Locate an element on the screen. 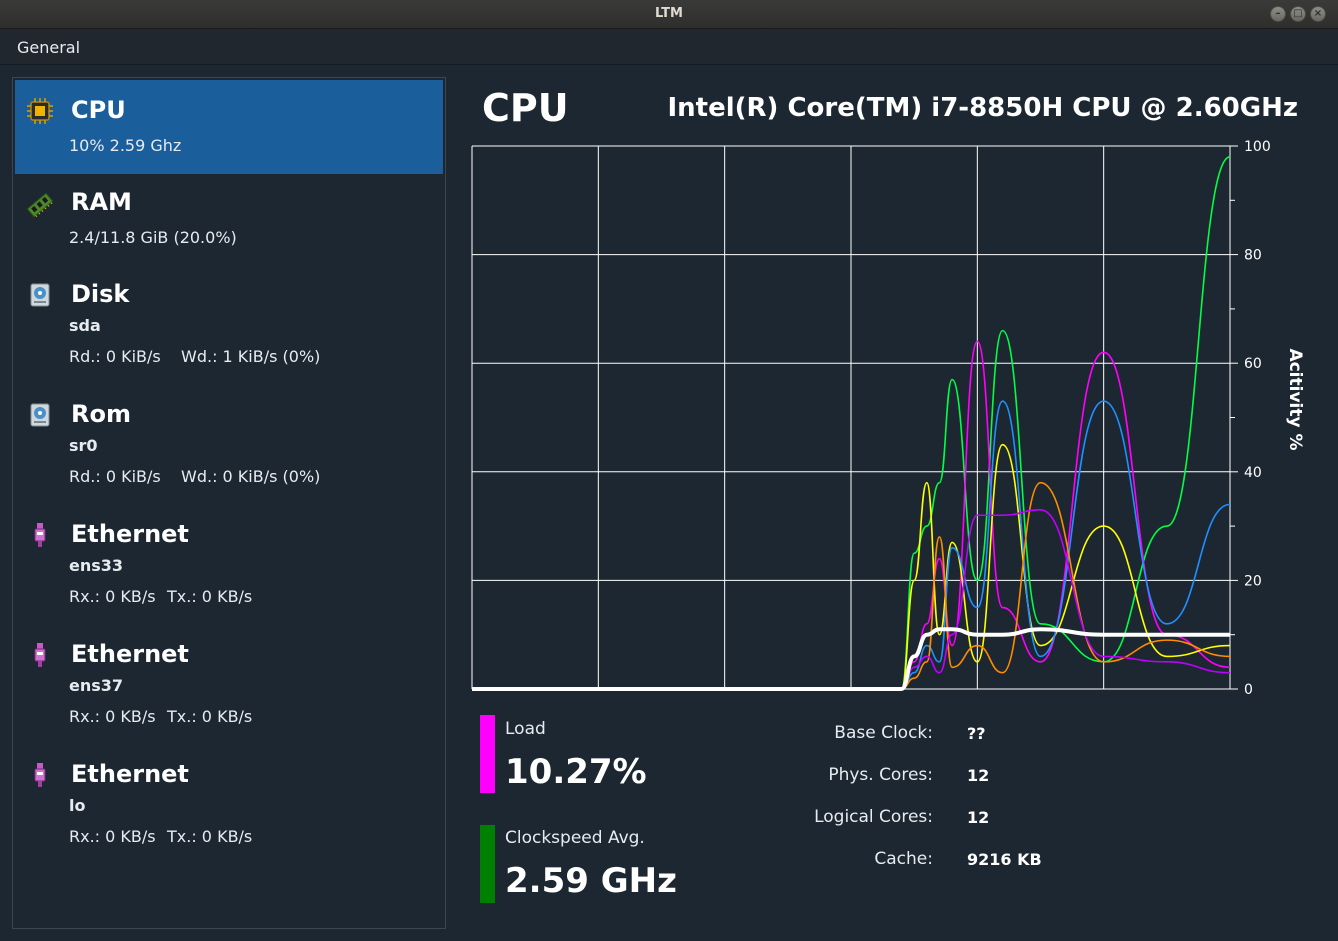  load-label: Load is located at coordinates (525, 729).